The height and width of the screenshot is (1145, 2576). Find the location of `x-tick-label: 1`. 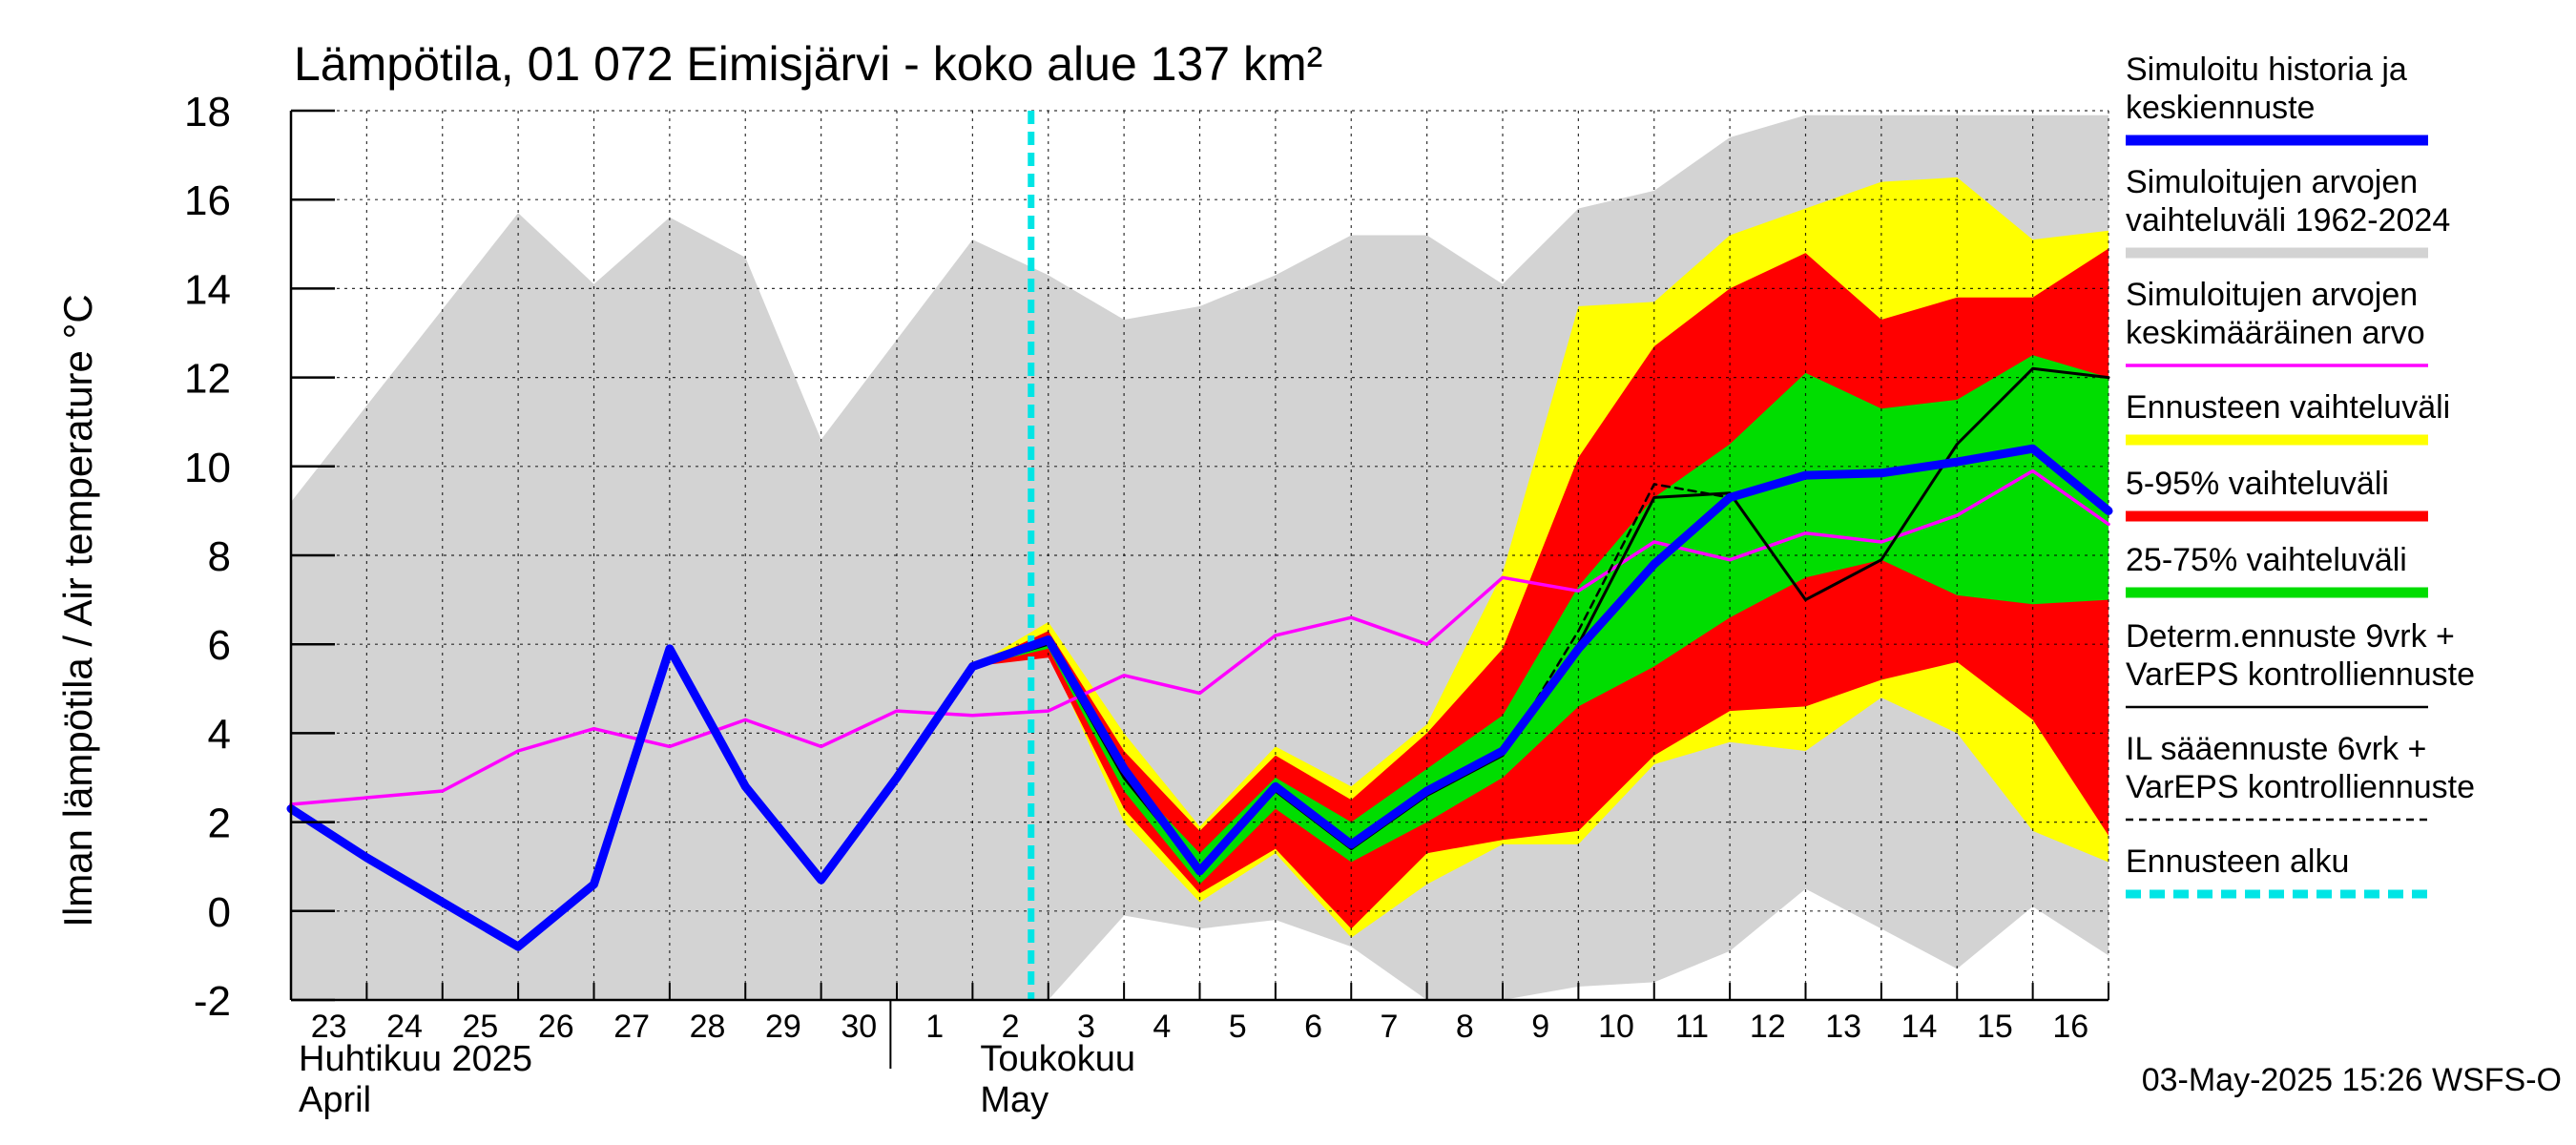

x-tick-label: 1 is located at coordinates (934, 1027).